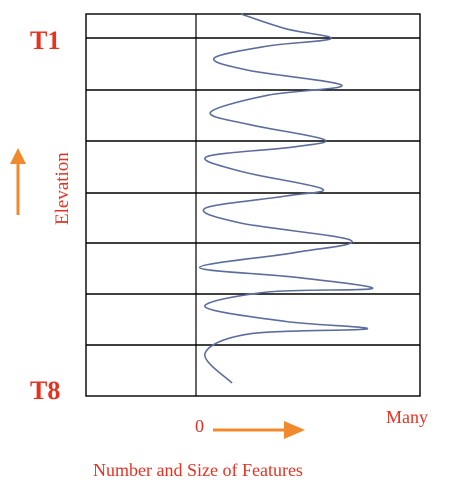 This screenshot has width=462, height=496. I want to click on y-axis-label: Elevation, so click(62, 188).